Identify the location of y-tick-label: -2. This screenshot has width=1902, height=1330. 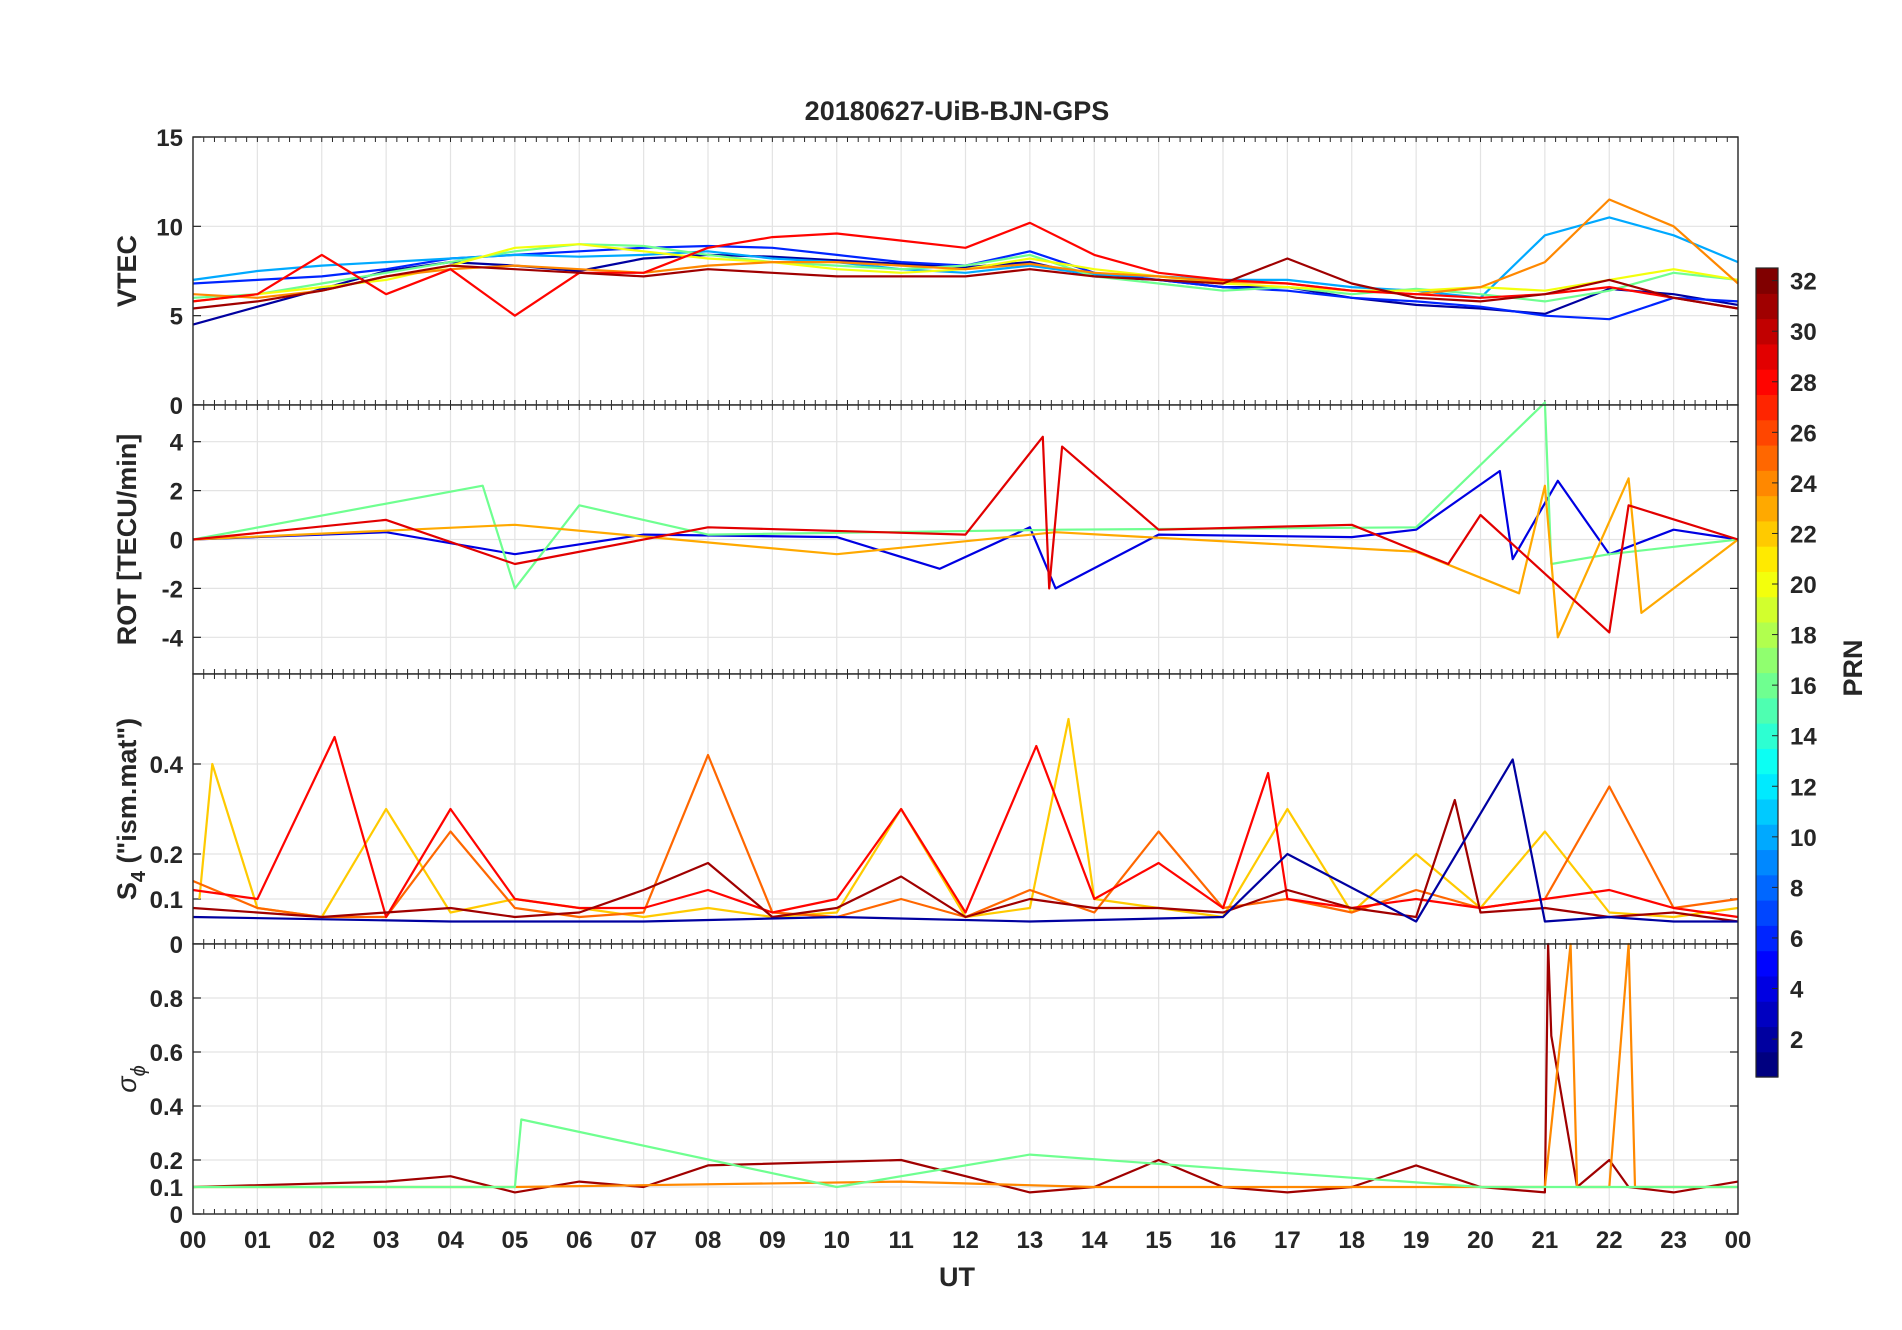
(172, 589).